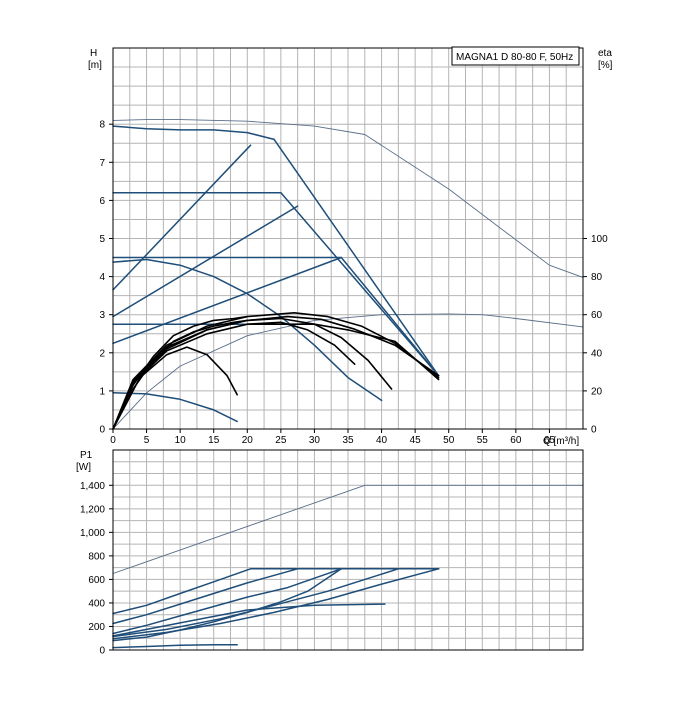 This screenshot has width=700, height=705. What do you see at coordinates (597, 277) in the screenshot?
I see `eta-tick-label: 80` at bounding box center [597, 277].